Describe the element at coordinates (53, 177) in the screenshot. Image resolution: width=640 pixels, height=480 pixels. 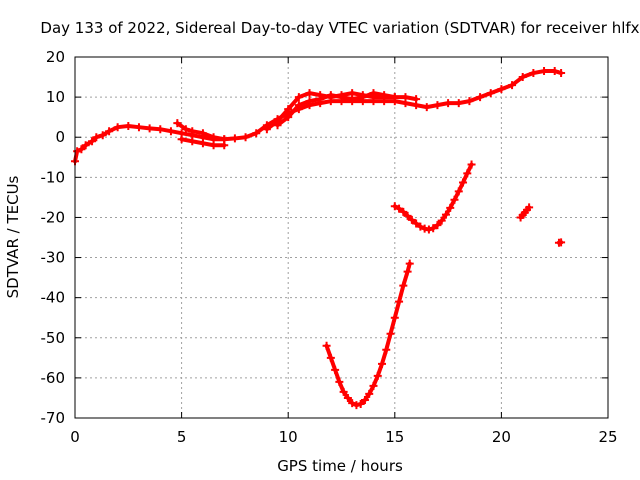
I see `y-tick-label: -10` at that location.